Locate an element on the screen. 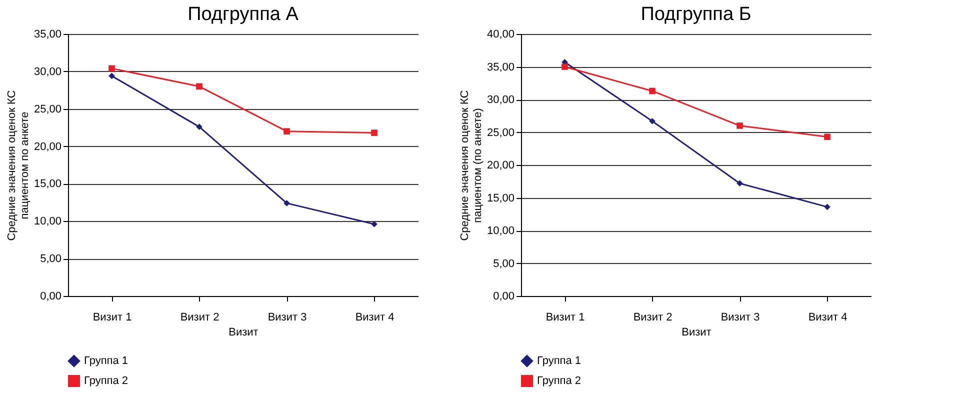 The width and height of the screenshot is (972, 405). y-axis-title: Средние значения оценок КС пациентом по анкете is located at coordinates (18, 165).